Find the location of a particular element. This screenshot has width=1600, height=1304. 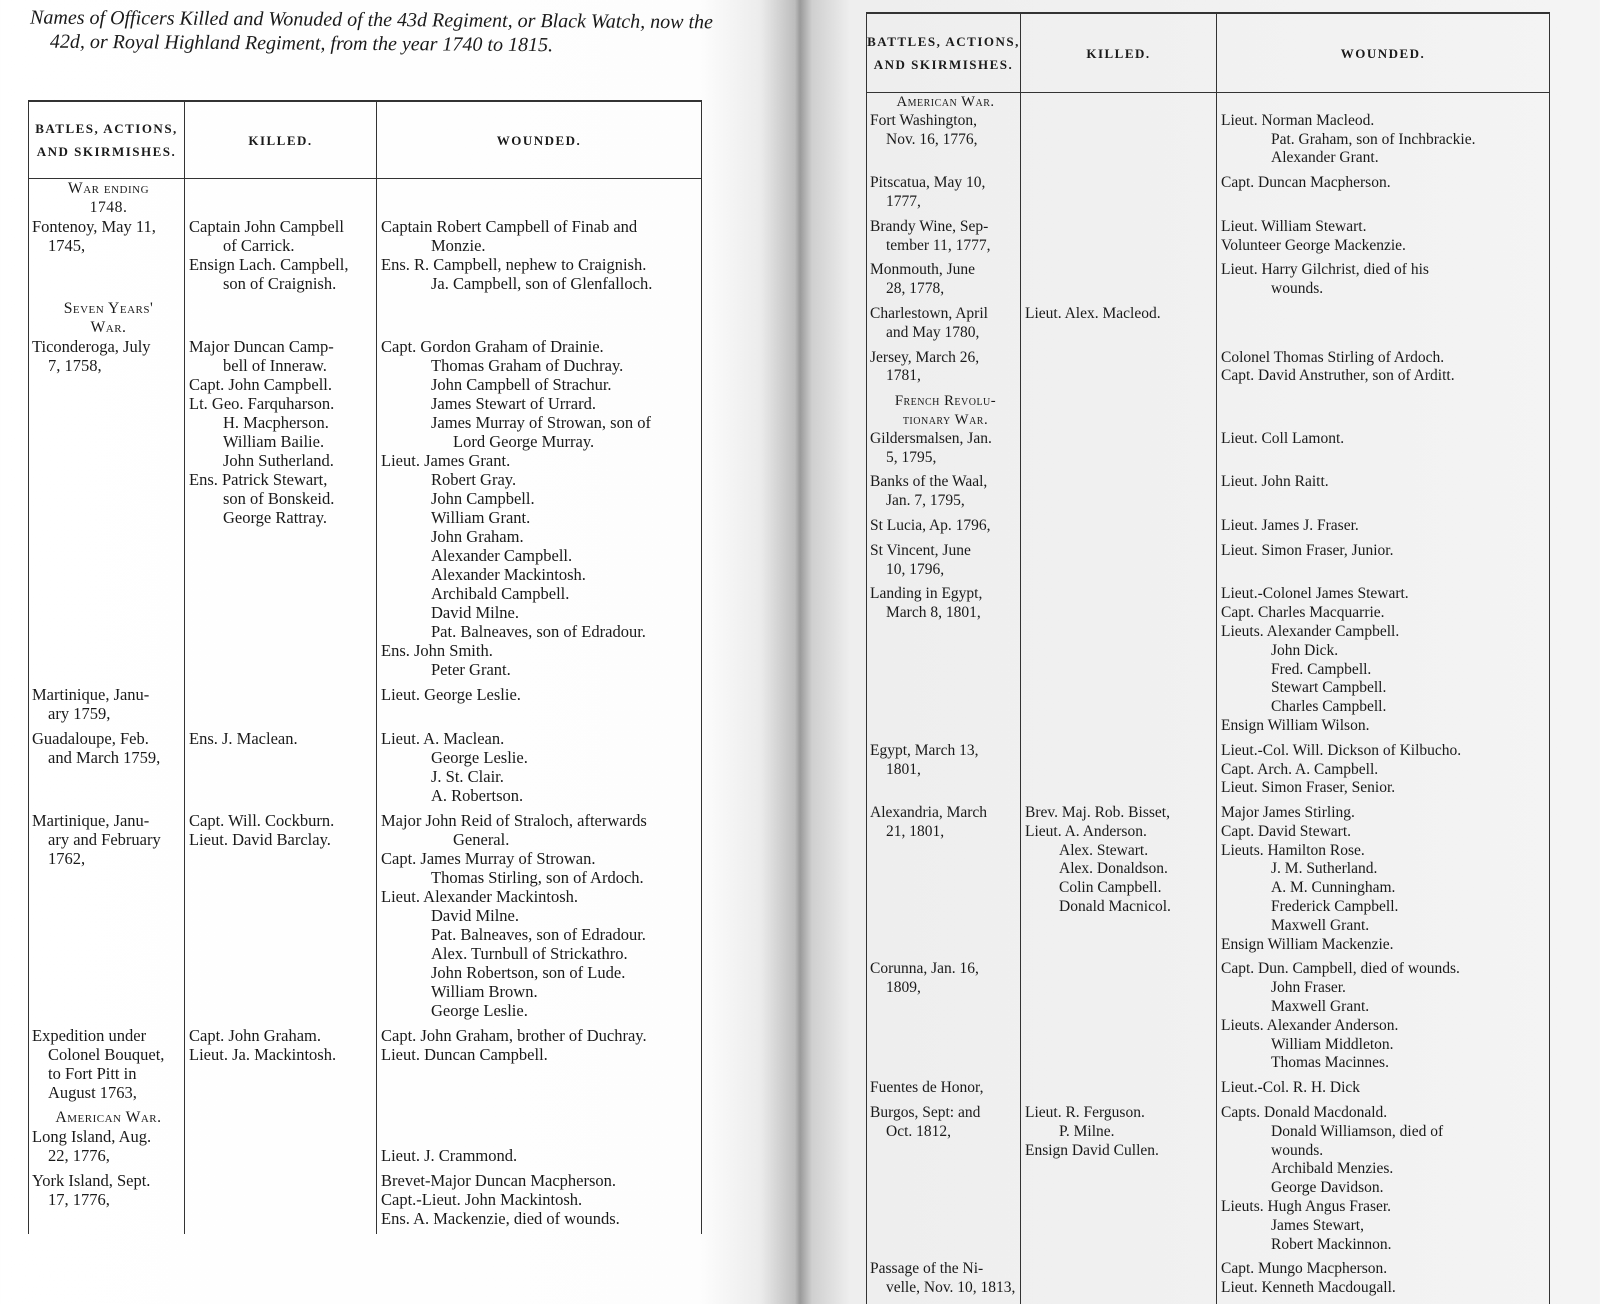

wounded-officer: Maxwell Grant. is located at coordinates (1320, 1007).